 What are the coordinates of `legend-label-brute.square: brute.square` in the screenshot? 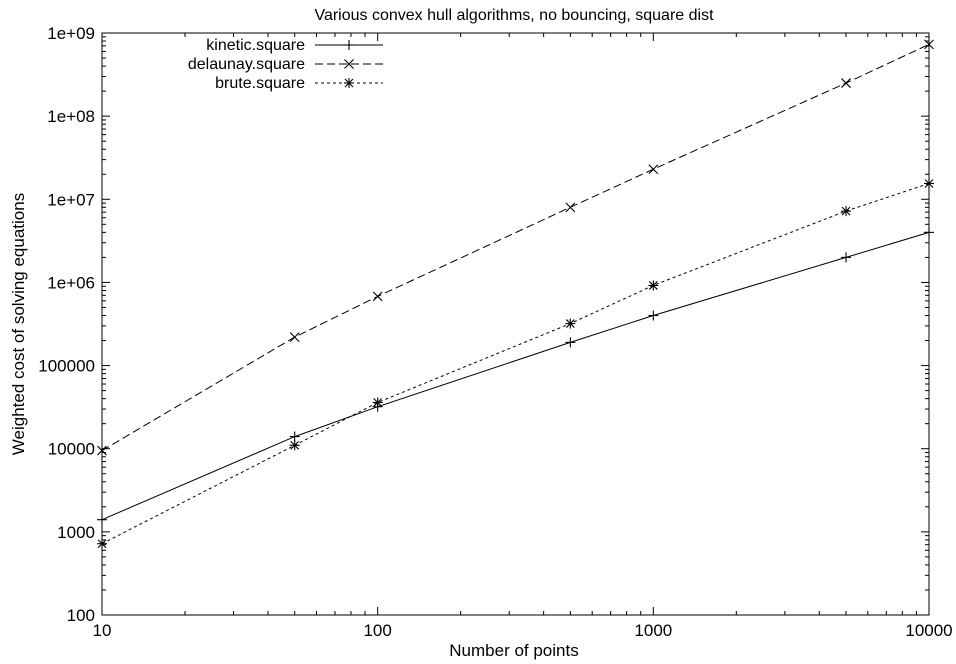 It's located at (260, 83).